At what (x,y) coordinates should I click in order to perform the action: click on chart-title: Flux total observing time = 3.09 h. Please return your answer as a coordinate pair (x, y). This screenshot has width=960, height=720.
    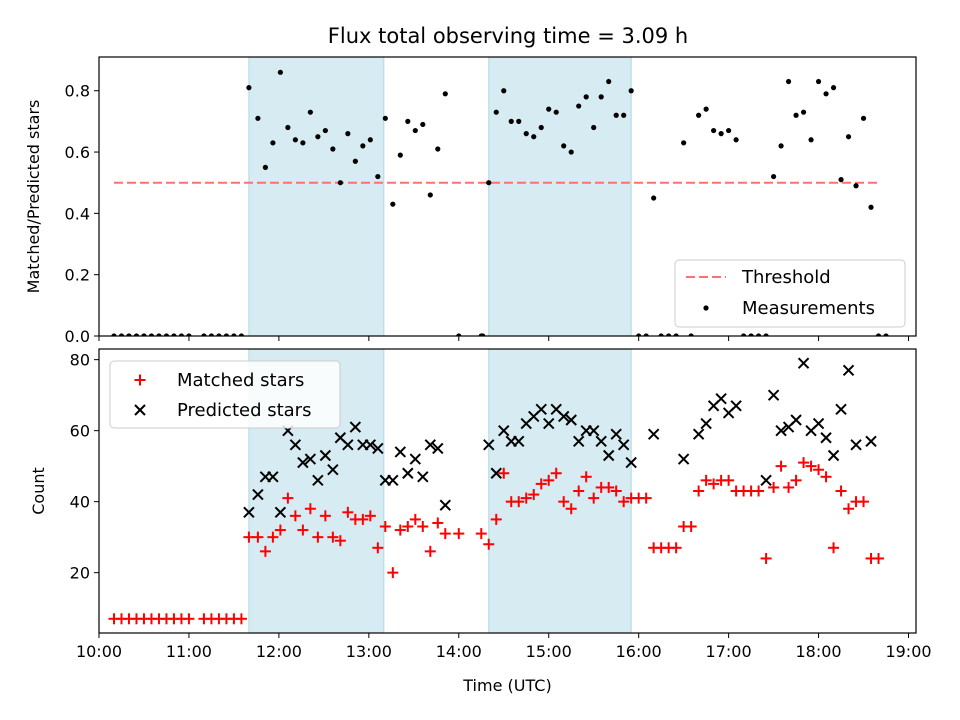
    Looking at the image, I should click on (508, 36).